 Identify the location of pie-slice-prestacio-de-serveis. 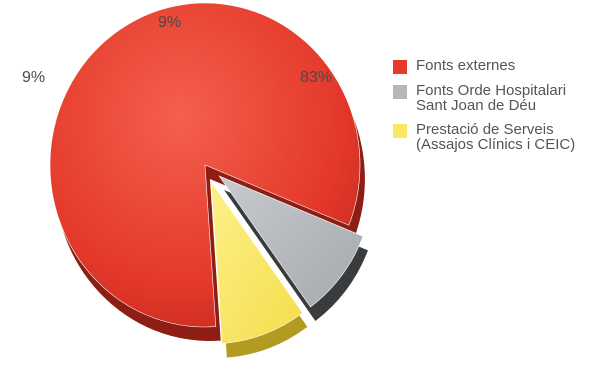
(256, 262).